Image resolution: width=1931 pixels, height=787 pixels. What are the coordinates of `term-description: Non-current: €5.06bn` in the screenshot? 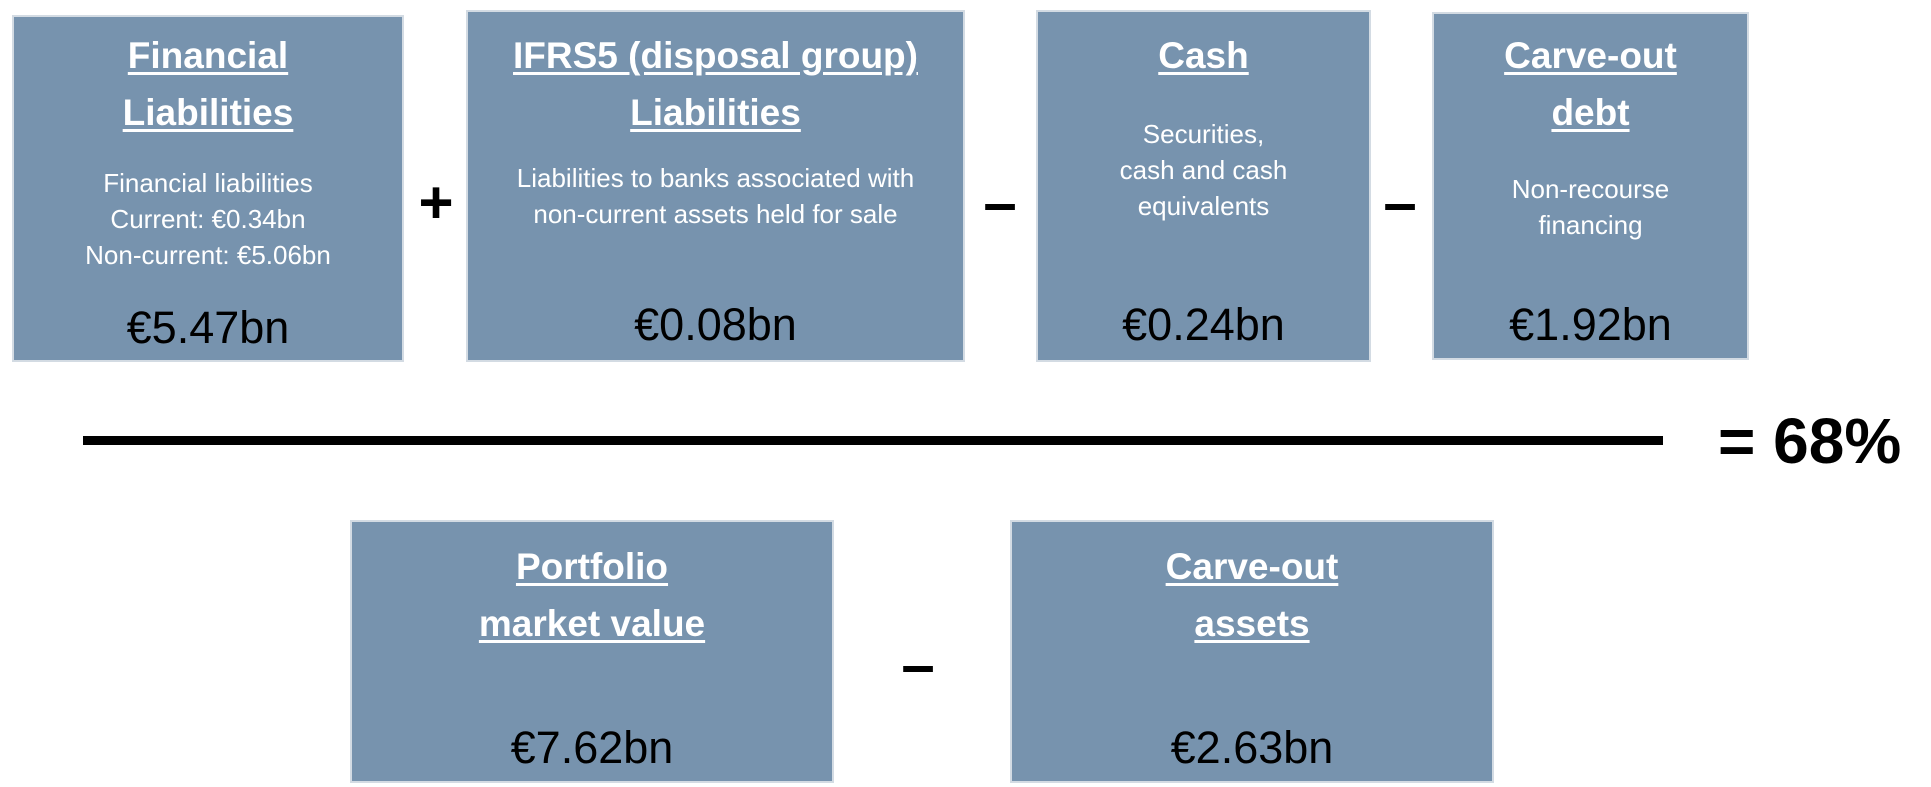 It's located at (208, 255).